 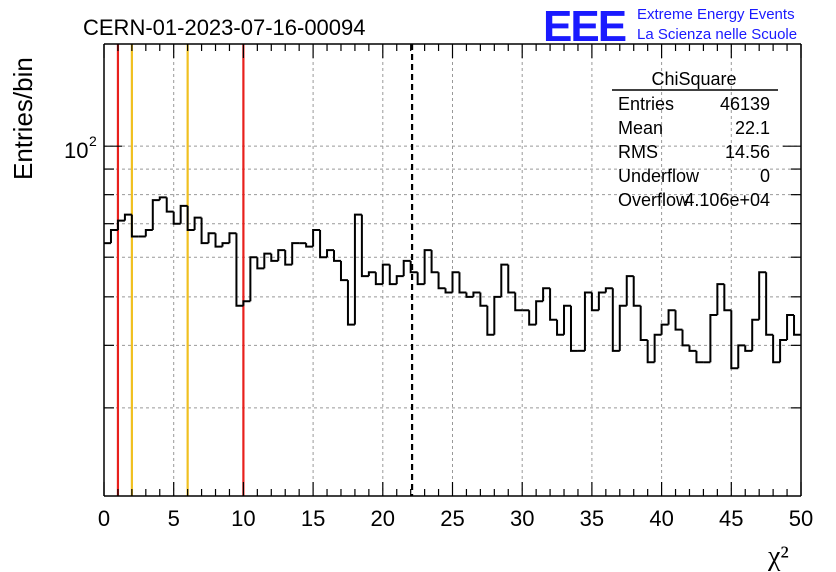 I want to click on x-tick-label: 45, so click(x=731, y=518).